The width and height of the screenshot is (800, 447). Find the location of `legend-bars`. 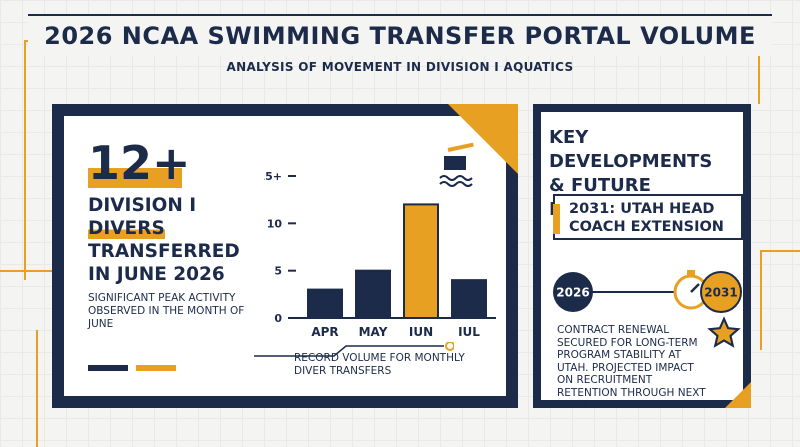

legend-bars is located at coordinates (136, 365).